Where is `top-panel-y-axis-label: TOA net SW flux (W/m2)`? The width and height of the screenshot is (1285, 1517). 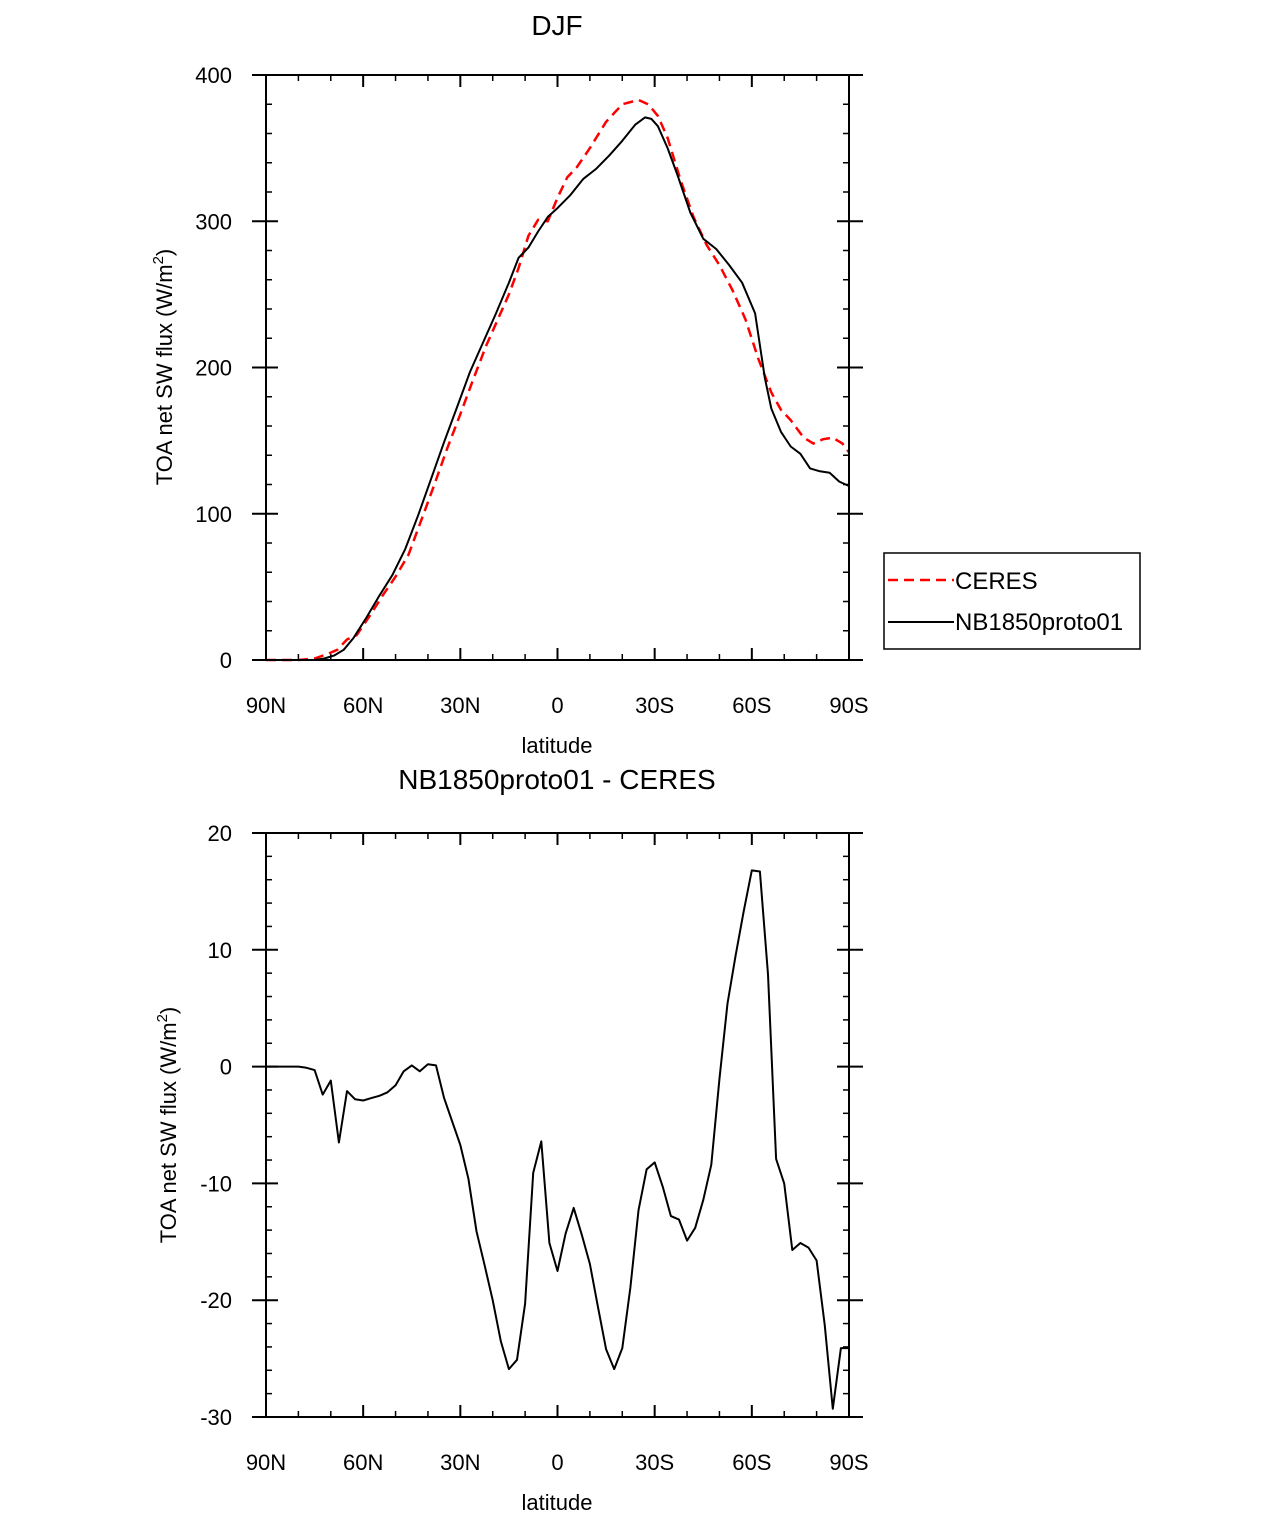
top-panel-y-axis-label: TOA net SW flux (W/m2) is located at coordinates (163, 367).